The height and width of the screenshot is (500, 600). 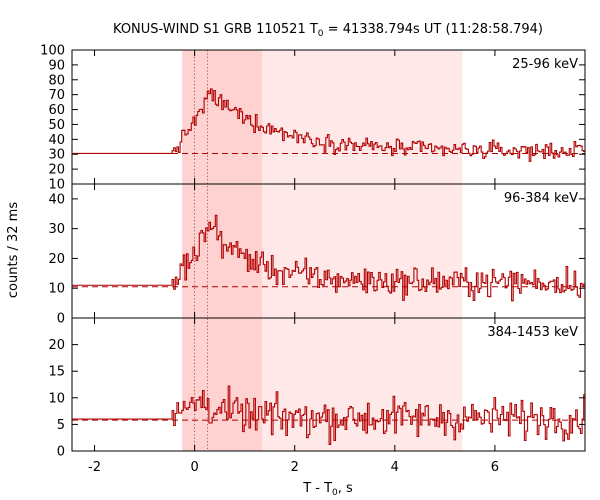 I want to click on x-axis-label: T - T0, s, so click(x=327, y=489).